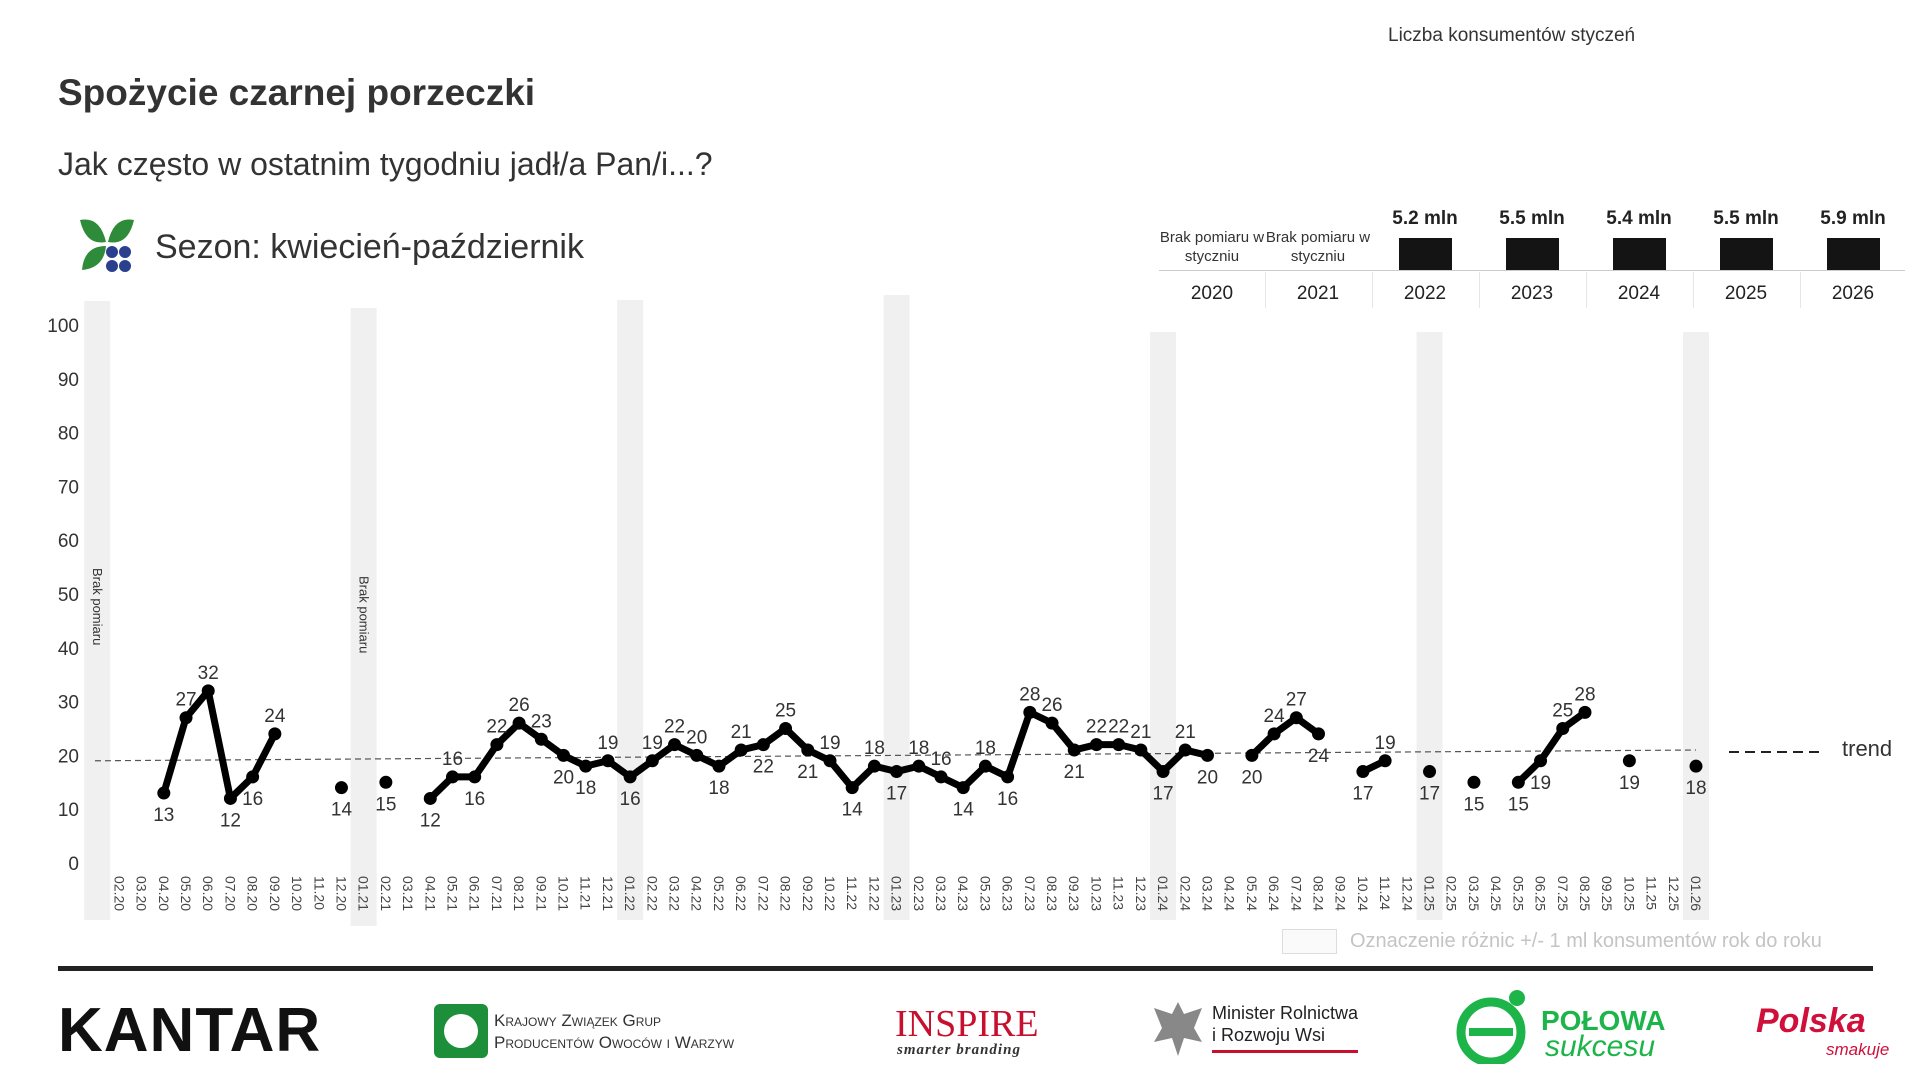 The width and height of the screenshot is (1920, 1080). Describe the element at coordinates (1207, 755) in the screenshot. I see `data-point-03.24` at that location.